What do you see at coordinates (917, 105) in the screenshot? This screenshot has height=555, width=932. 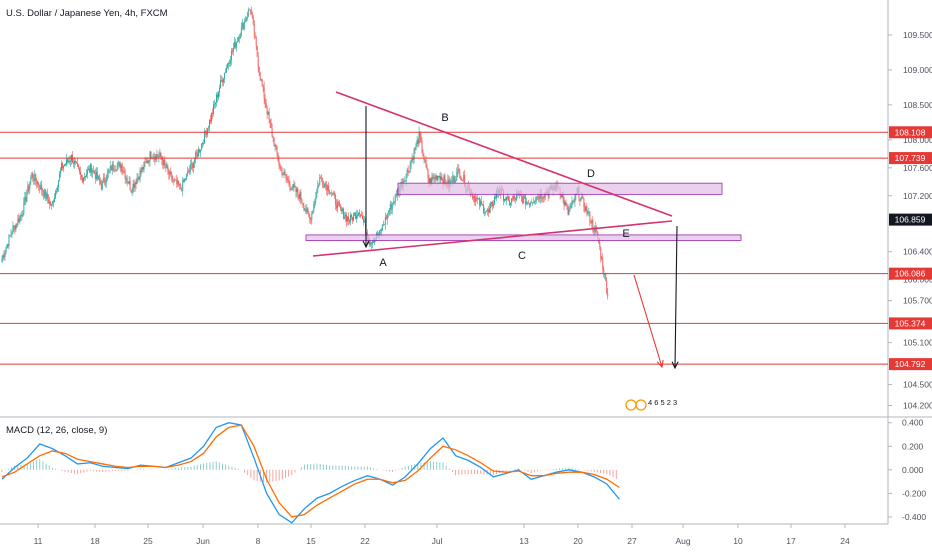 I see `price-axis-label: 108.500` at bounding box center [917, 105].